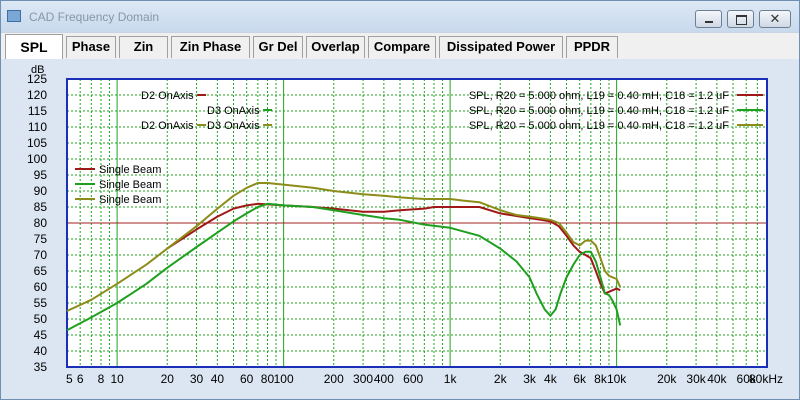 The height and width of the screenshot is (400, 800). Describe the element at coordinates (617, 379) in the screenshot. I see `x-tick-label: 10k` at that location.